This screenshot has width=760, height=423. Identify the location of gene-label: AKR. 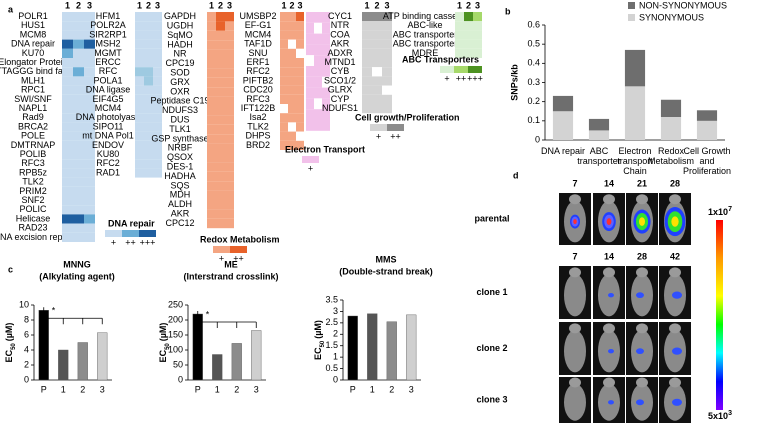
(340, 44).